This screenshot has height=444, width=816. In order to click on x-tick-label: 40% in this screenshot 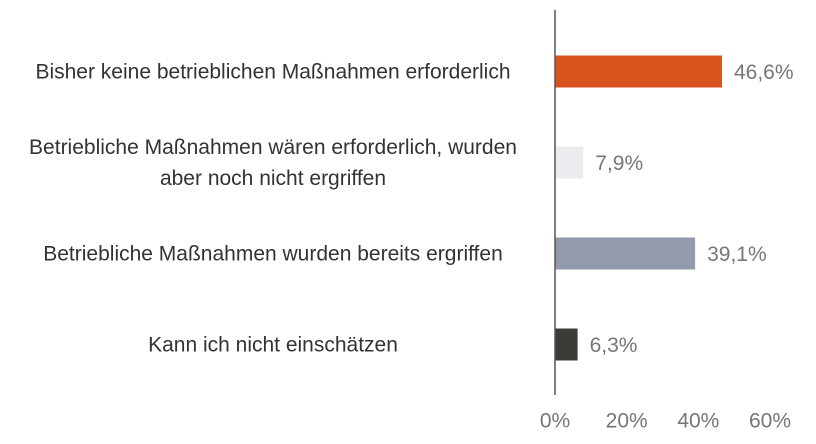, I will do `click(698, 421)`.